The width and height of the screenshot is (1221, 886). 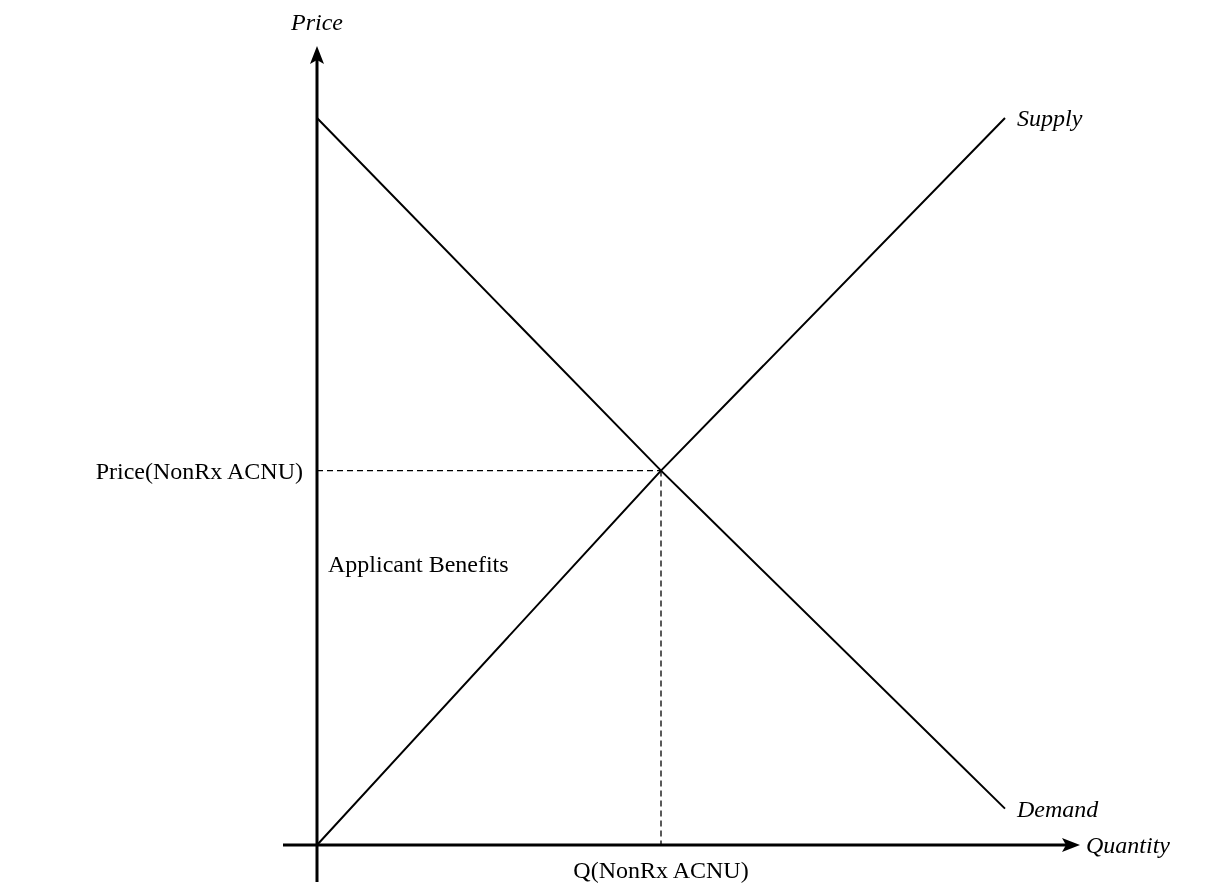 What do you see at coordinates (1058, 808) in the screenshot?
I see `series-label: Demand` at bounding box center [1058, 808].